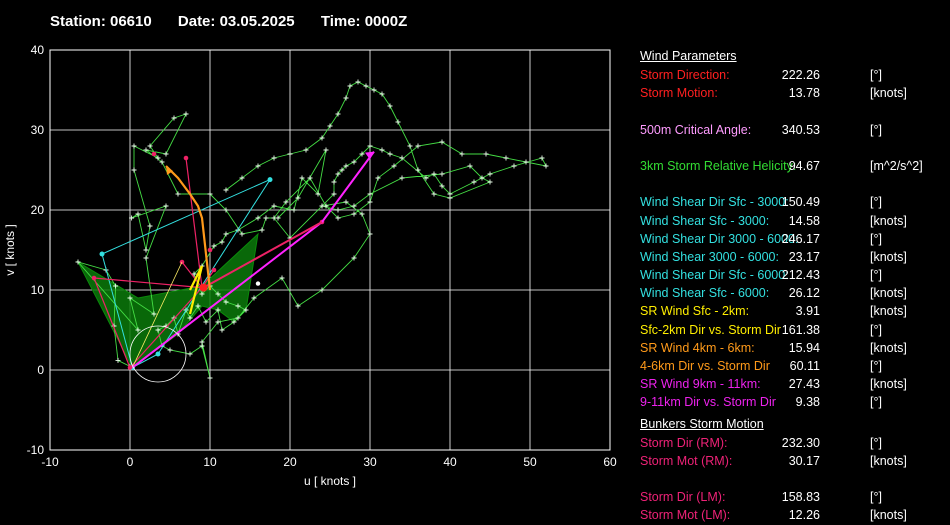  I want to click on bunkers-title: Bunkers Storm Motion, so click(702, 423).